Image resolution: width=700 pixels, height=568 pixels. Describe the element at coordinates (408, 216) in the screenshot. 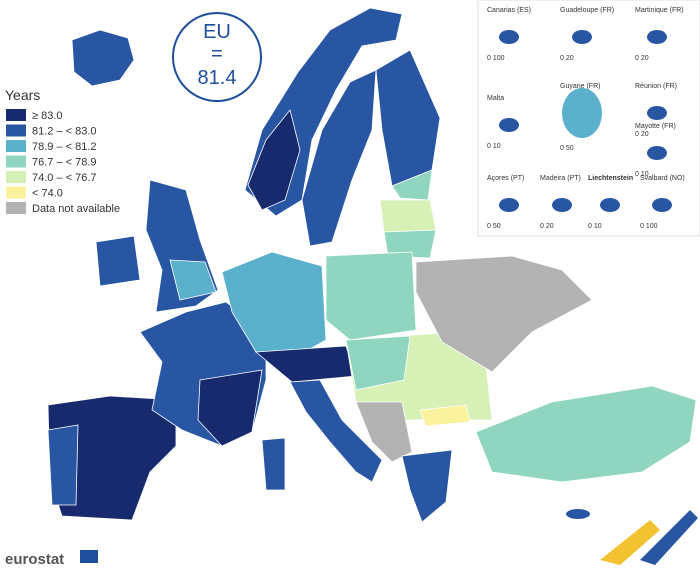

I see `estonia-latvia` at that location.